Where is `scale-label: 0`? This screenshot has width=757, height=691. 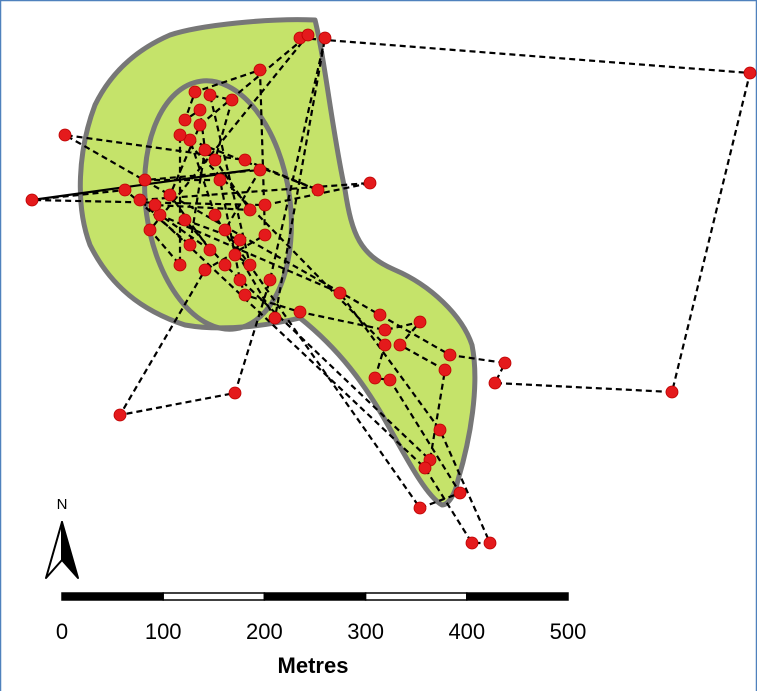
scale-label: 0 is located at coordinates (62, 631).